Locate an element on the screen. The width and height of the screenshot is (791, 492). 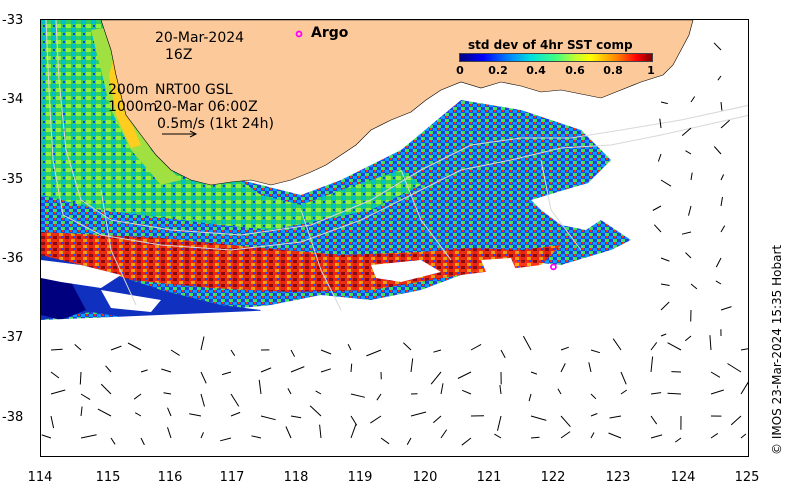
product-time: 20-Mar 06:00Z is located at coordinates (206, 107).